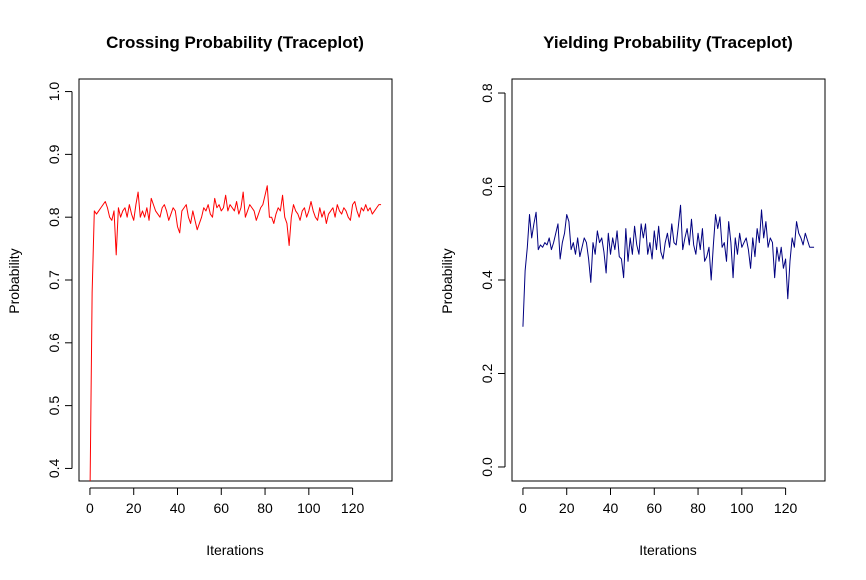 This screenshot has height=580, width=866. What do you see at coordinates (54, 406) in the screenshot?
I see `y-tick-label: 0.5` at bounding box center [54, 406].